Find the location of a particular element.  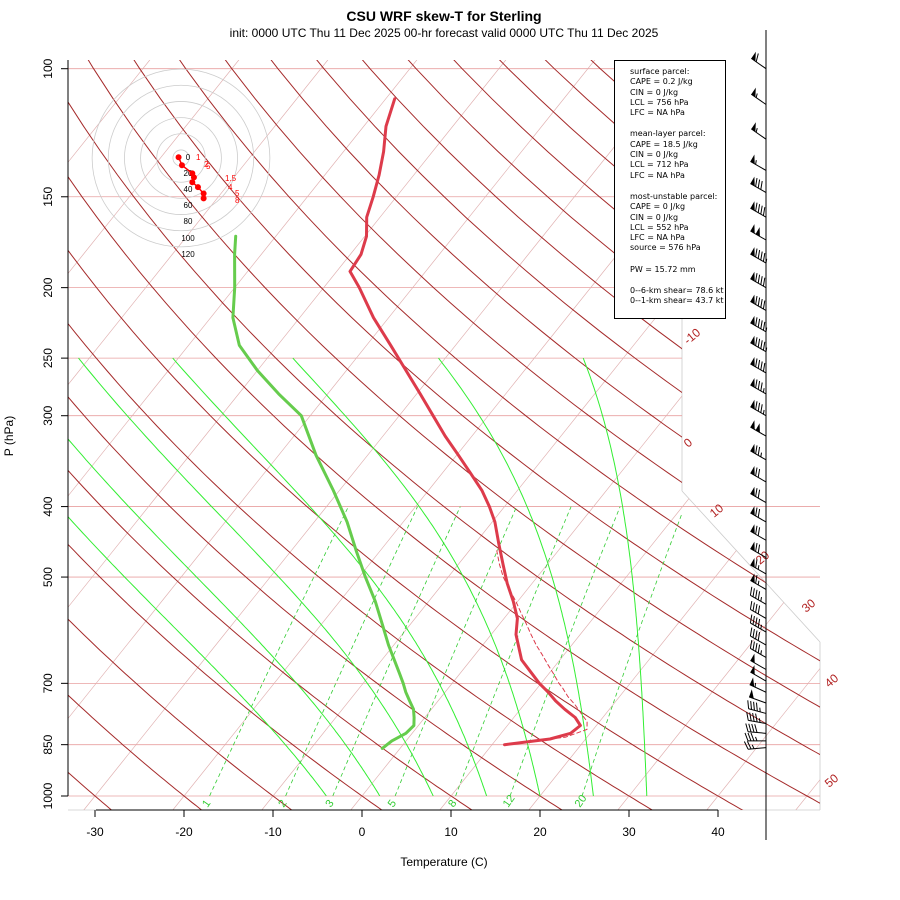

info-line: surface parcel: is located at coordinates (660, 71).